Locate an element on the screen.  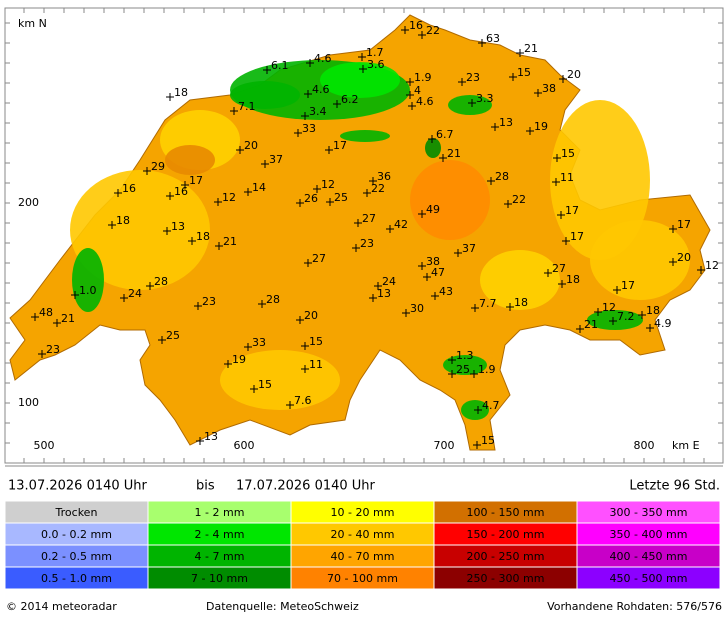
station-value: 7.6 is located at coordinates (303, 400).